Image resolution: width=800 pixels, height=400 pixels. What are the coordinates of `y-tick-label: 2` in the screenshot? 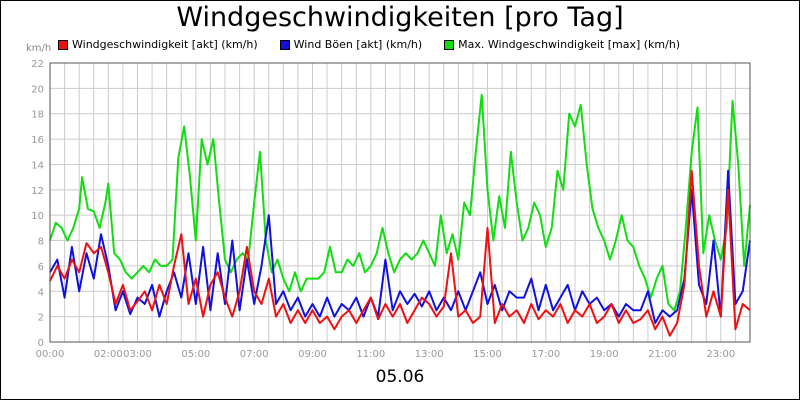 It's located at (41, 318).